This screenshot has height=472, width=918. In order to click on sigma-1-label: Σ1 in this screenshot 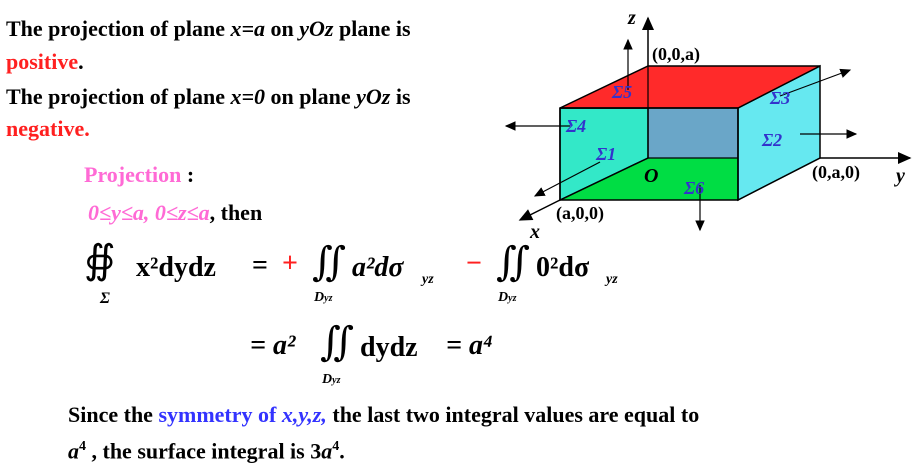, I will do `click(605, 154)`.